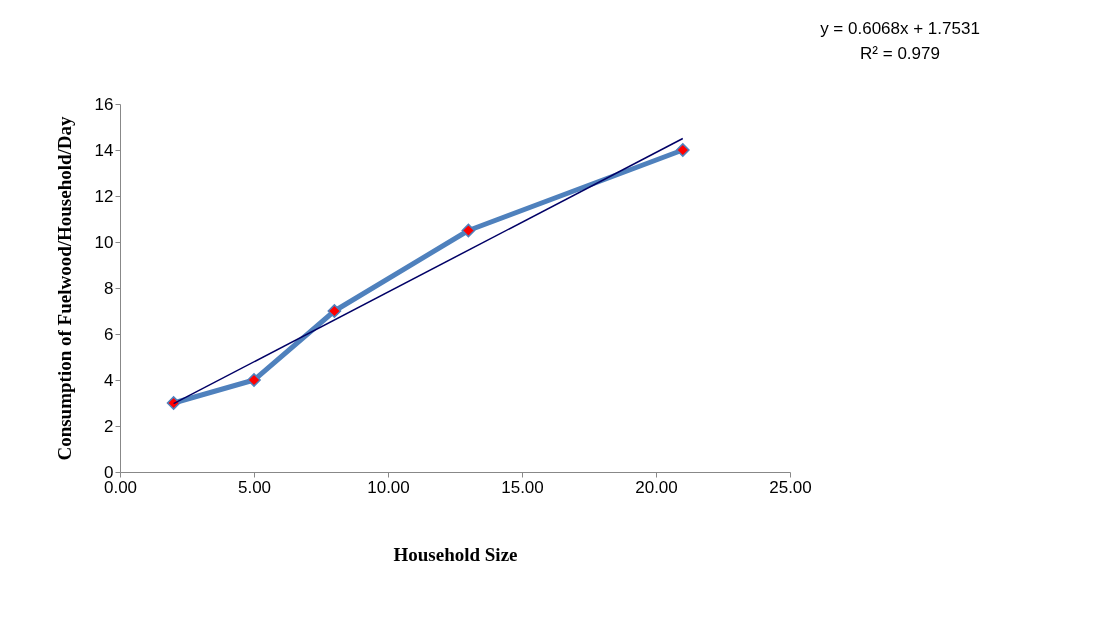  What do you see at coordinates (388, 487) in the screenshot?
I see `x-tick-label: 10.00` at bounding box center [388, 487].